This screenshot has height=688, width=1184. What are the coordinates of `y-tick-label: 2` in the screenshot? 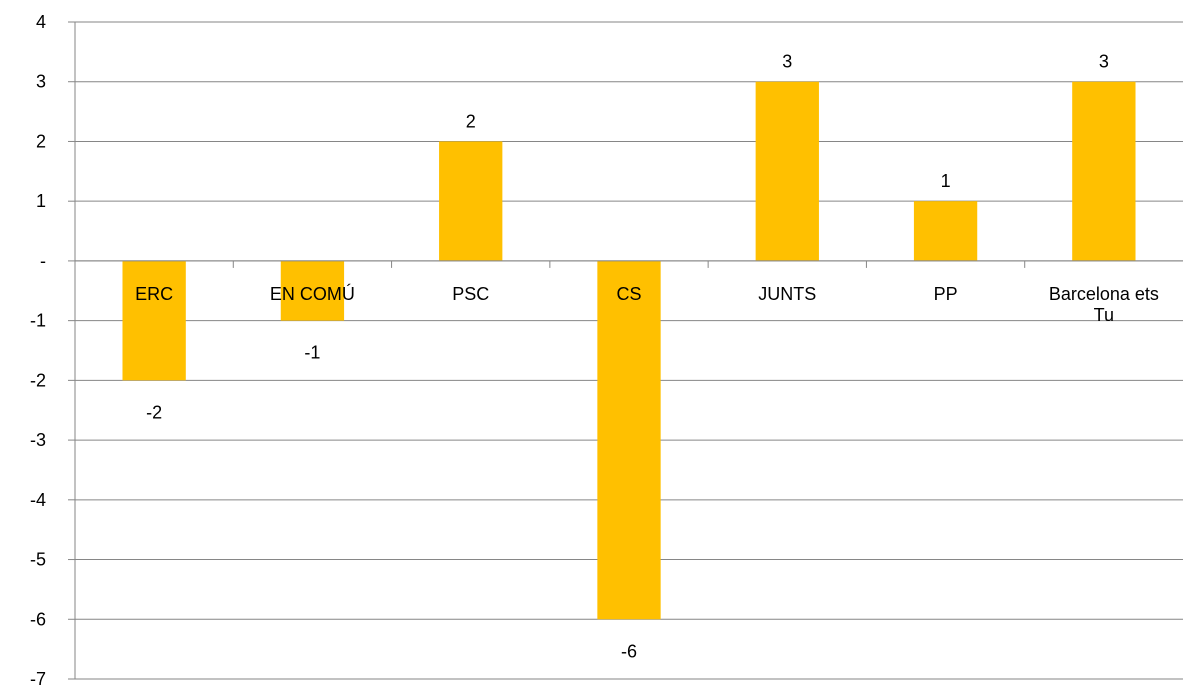 It's located at (41, 141).